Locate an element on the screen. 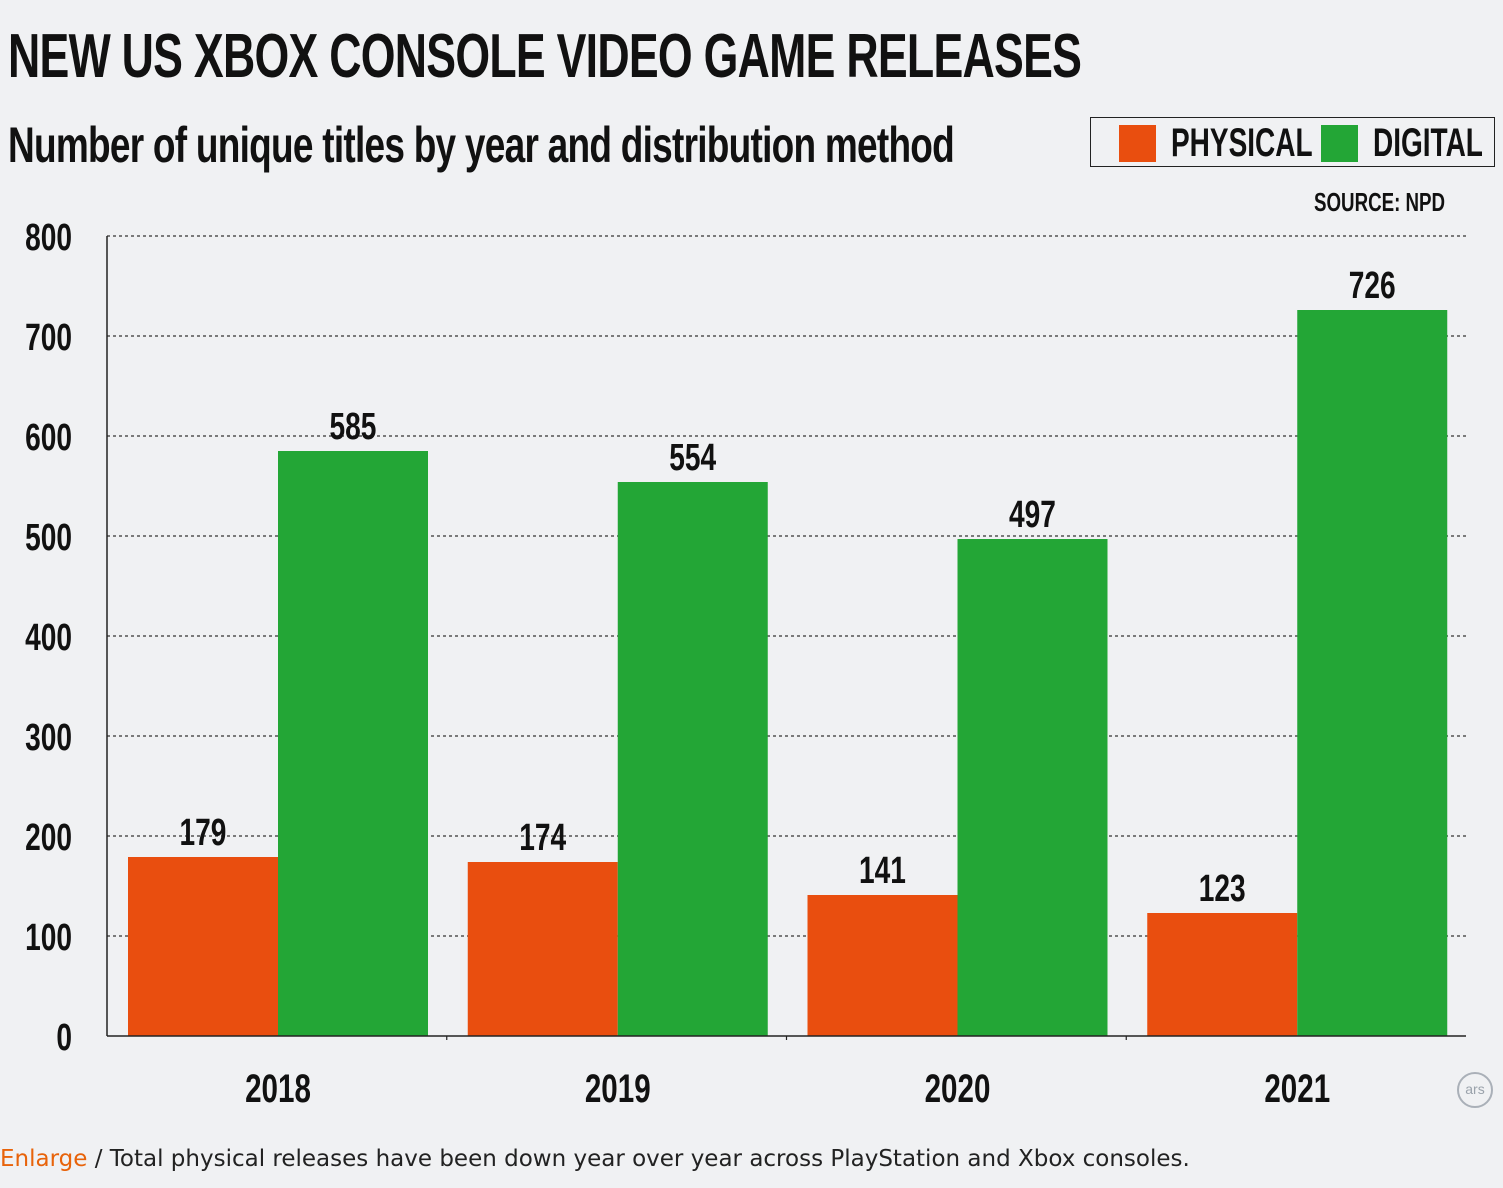 The image size is (1503, 1188). enlarge-link: Enlarge is located at coordinates (44, 1159).